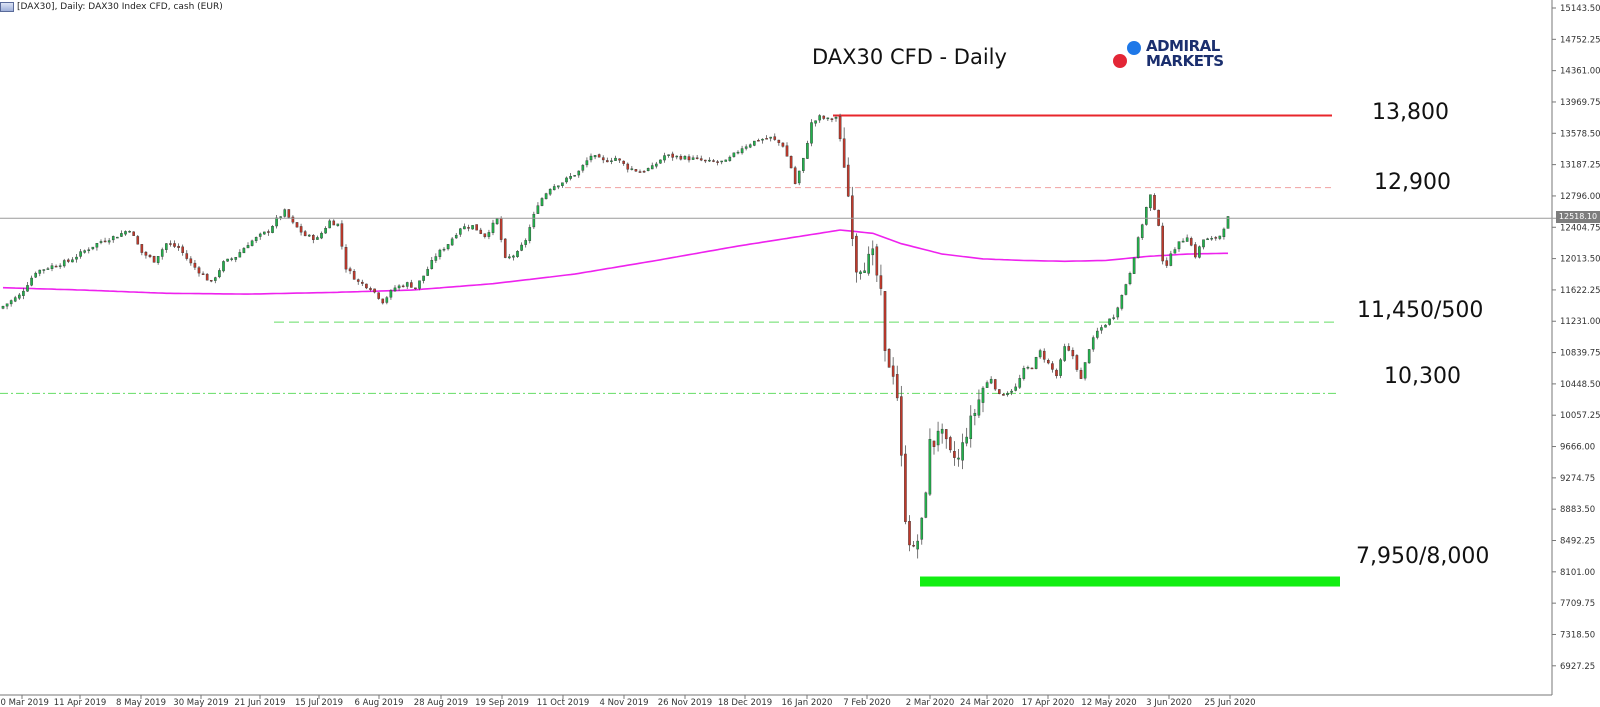 Image resolution: width=1600 pixels, height=707 pixels. Describe the element at coordinates (141, 702) in the screenshot. I see `x-tick-label: 8 May 2019` at that location.